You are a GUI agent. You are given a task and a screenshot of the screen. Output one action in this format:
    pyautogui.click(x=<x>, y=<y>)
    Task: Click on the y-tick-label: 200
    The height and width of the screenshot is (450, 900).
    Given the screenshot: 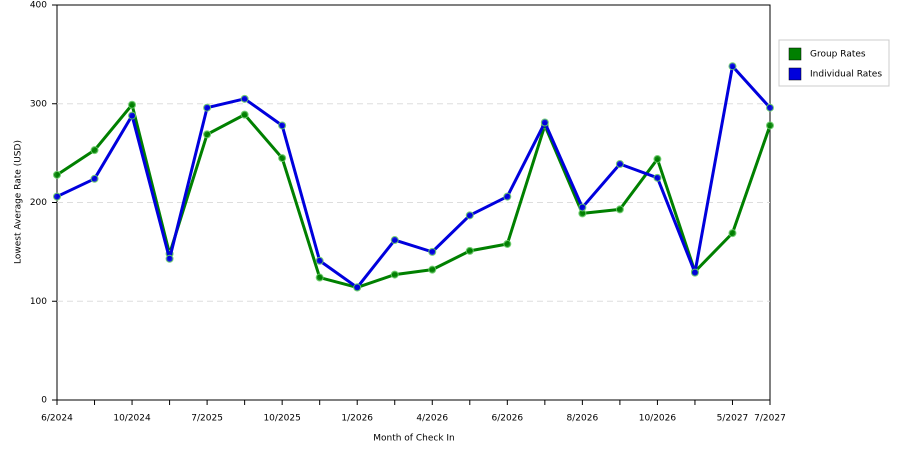 What is the action you would take?
    pyautogui.click(x=38, y=203)
    